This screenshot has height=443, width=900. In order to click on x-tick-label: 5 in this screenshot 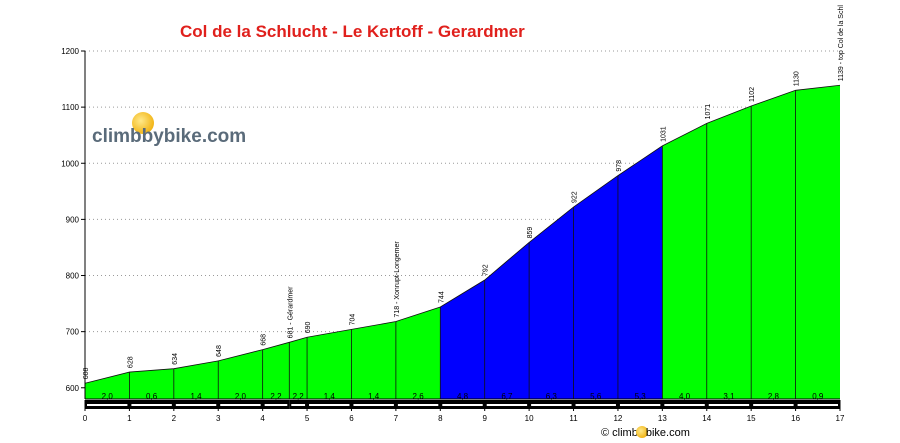, I will do `click(307, 418)`.